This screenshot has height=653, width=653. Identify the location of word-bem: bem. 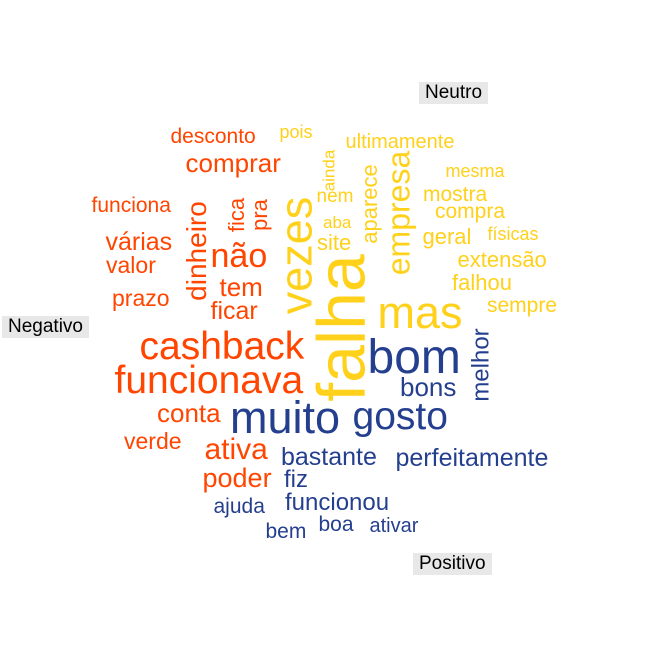
(286, 531).